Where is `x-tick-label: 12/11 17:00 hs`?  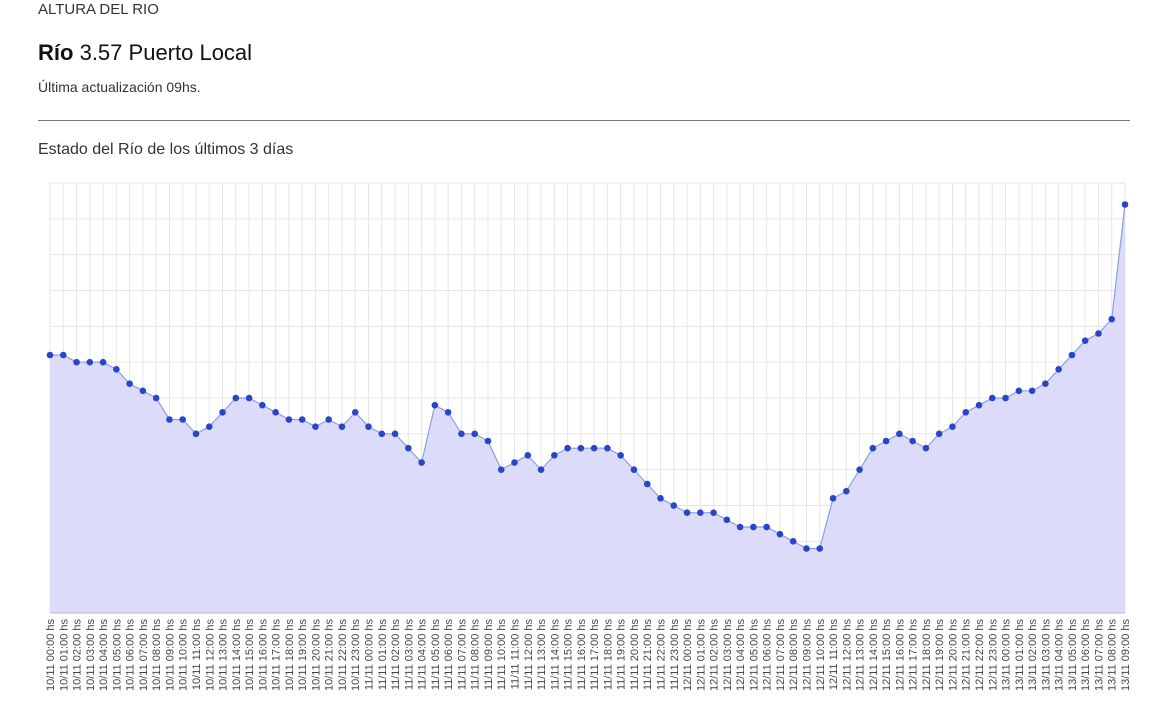
x-tick-label: 12/11 17:00 hs is located at coordinates (914, 655).